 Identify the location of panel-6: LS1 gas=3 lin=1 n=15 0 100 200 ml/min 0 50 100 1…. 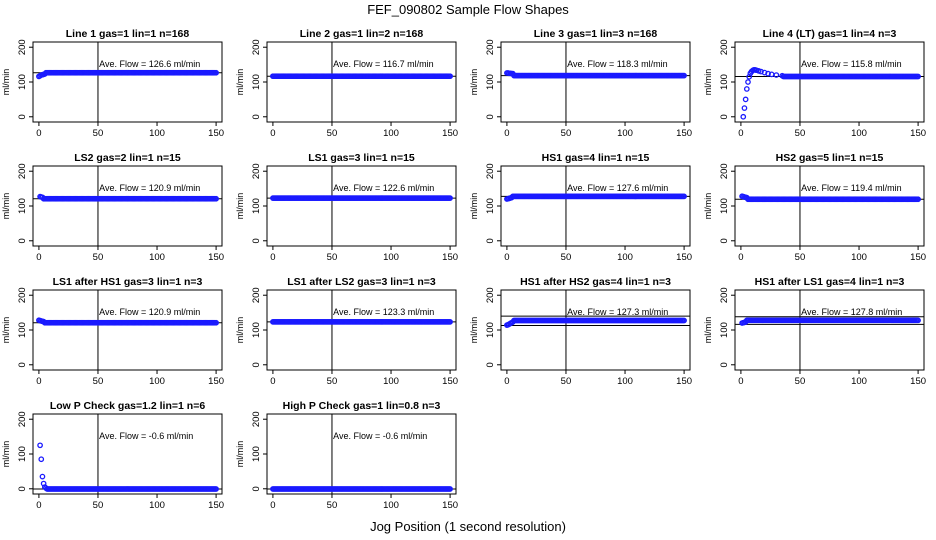
(346, 207).